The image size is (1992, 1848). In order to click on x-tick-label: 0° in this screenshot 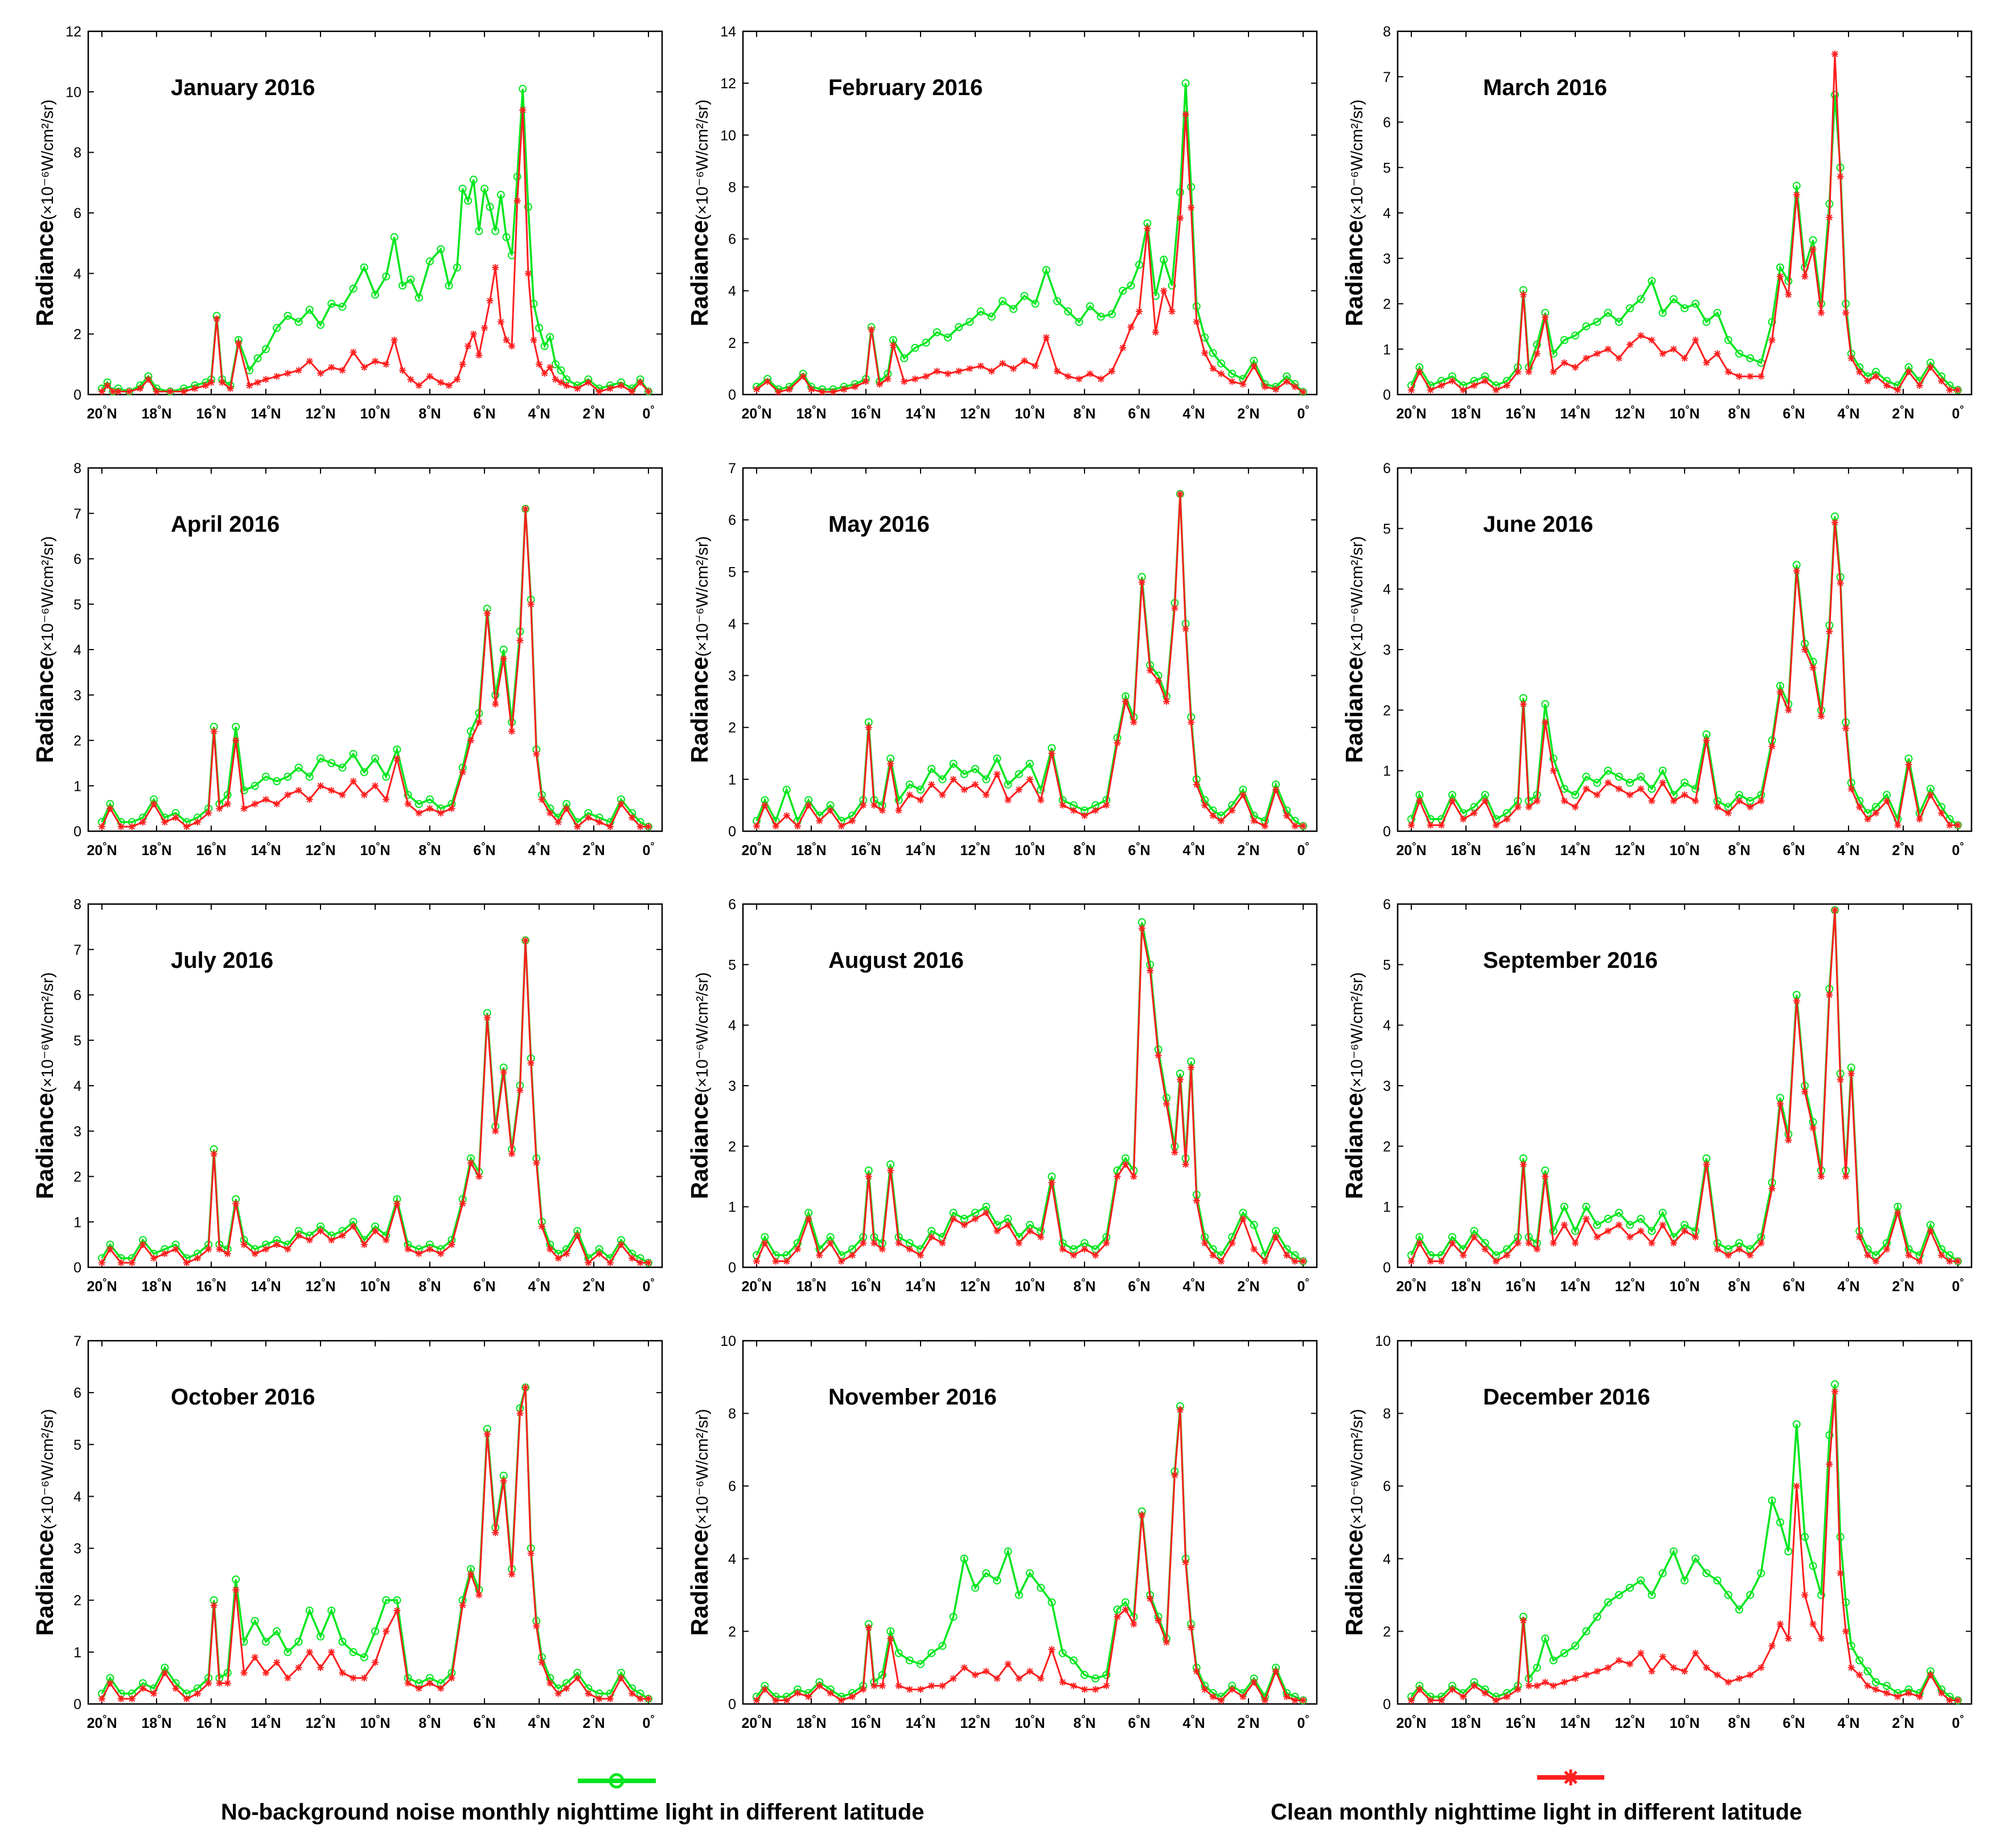, I will do `click(1958, 1722)`.